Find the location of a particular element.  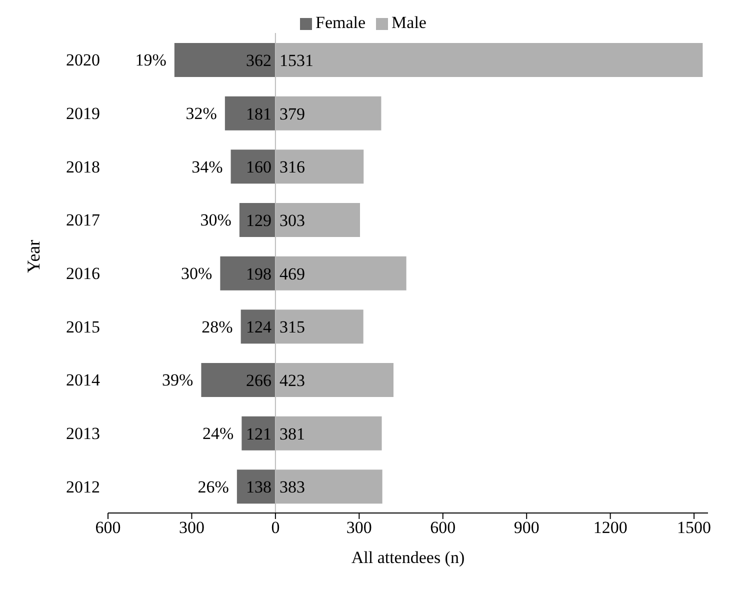

y-tick-label: 2018 is located at coordinates (83, 166).